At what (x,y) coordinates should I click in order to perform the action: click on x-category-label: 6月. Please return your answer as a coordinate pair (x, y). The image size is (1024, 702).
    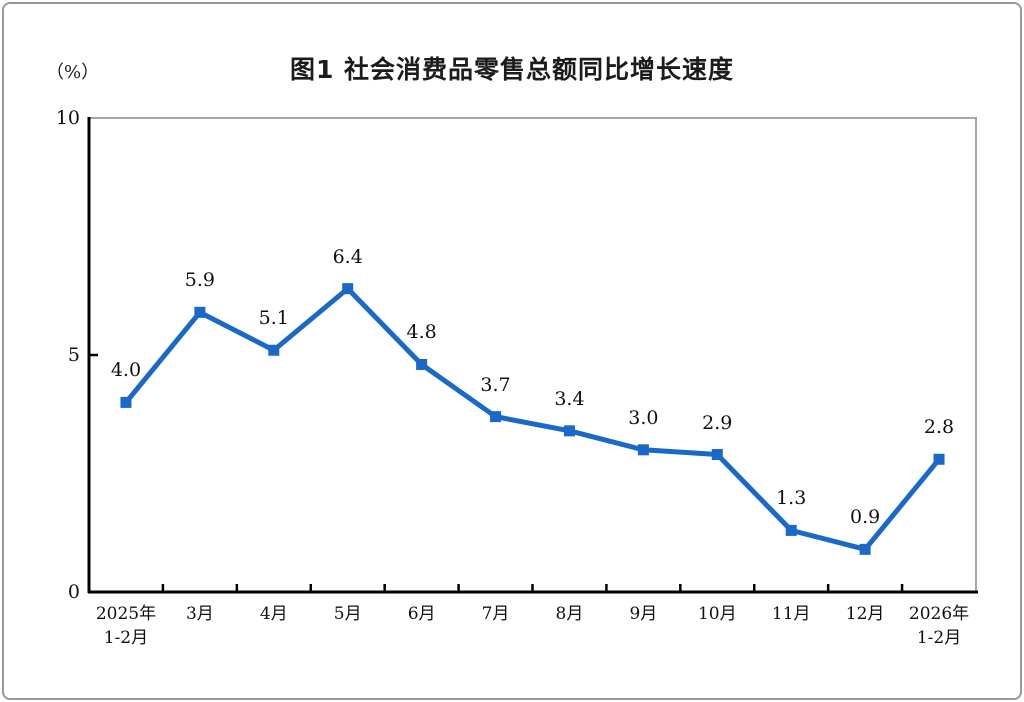
    Looking at the image, I should click on (421, 614).